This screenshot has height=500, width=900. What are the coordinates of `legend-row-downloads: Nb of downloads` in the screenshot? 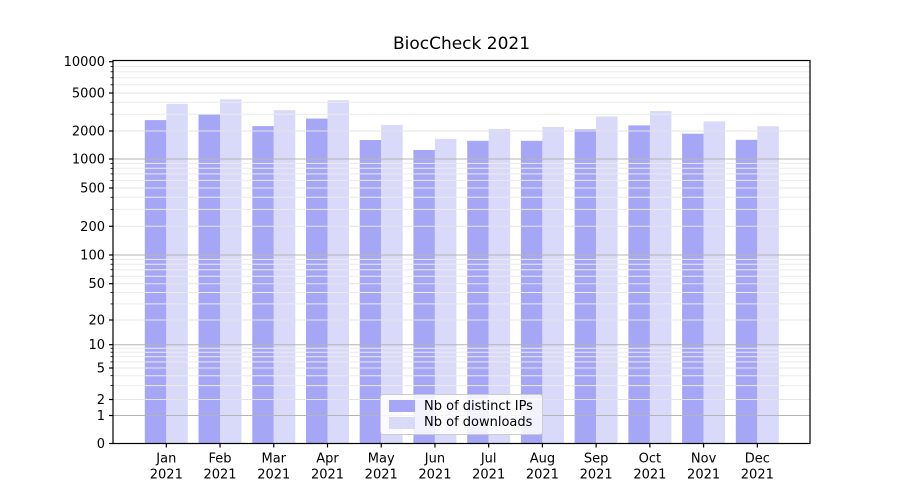 It's located at (461, 422).